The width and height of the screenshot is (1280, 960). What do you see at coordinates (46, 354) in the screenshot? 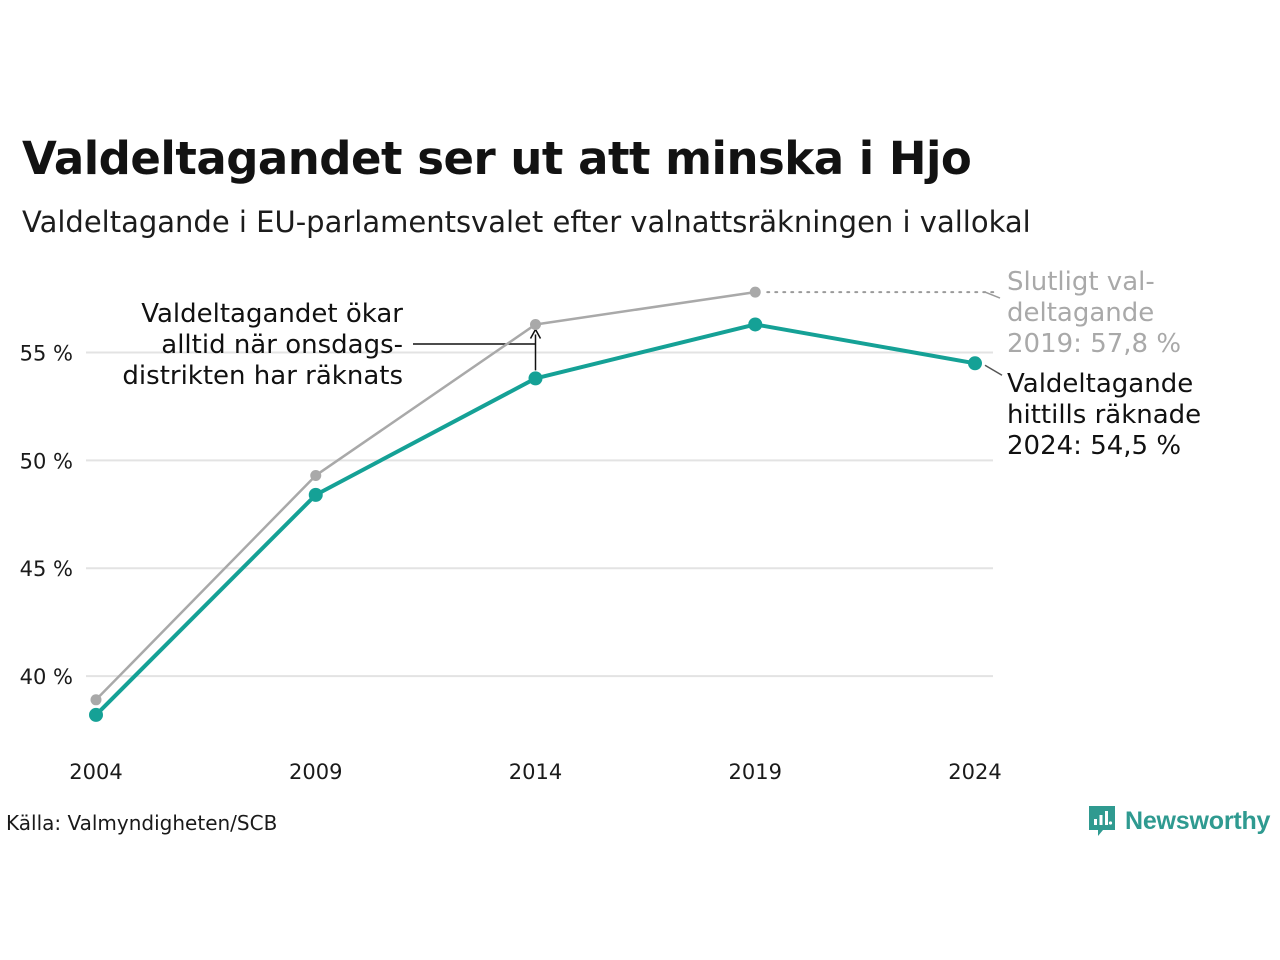
I see `y-tick-label: 55 %` at bounding box center [46, 354].